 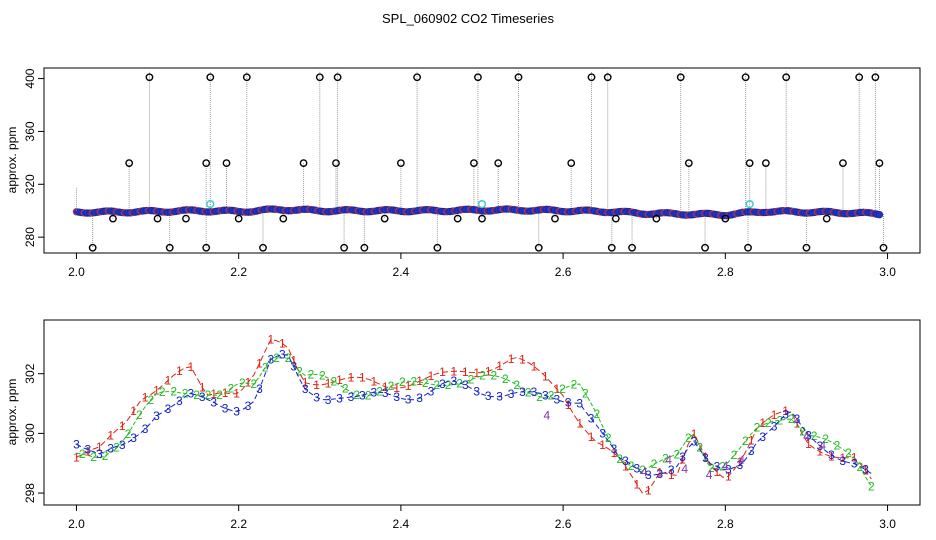 I want to click on x-tick-label: 3.0, so click(x=887, y=524).